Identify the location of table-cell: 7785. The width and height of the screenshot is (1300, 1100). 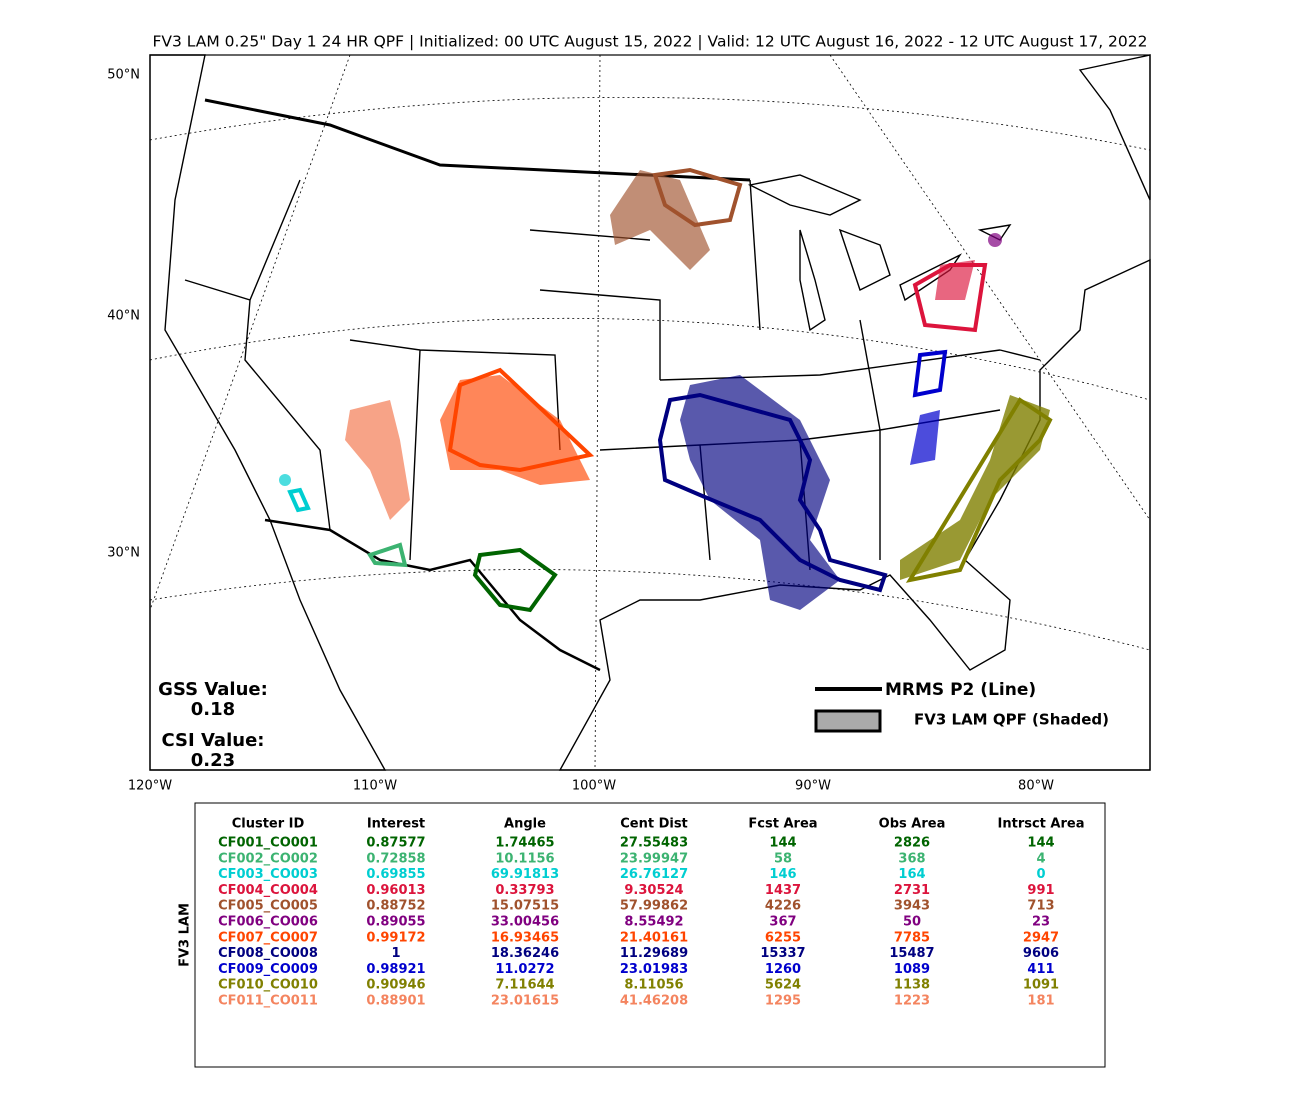
(912, 937).